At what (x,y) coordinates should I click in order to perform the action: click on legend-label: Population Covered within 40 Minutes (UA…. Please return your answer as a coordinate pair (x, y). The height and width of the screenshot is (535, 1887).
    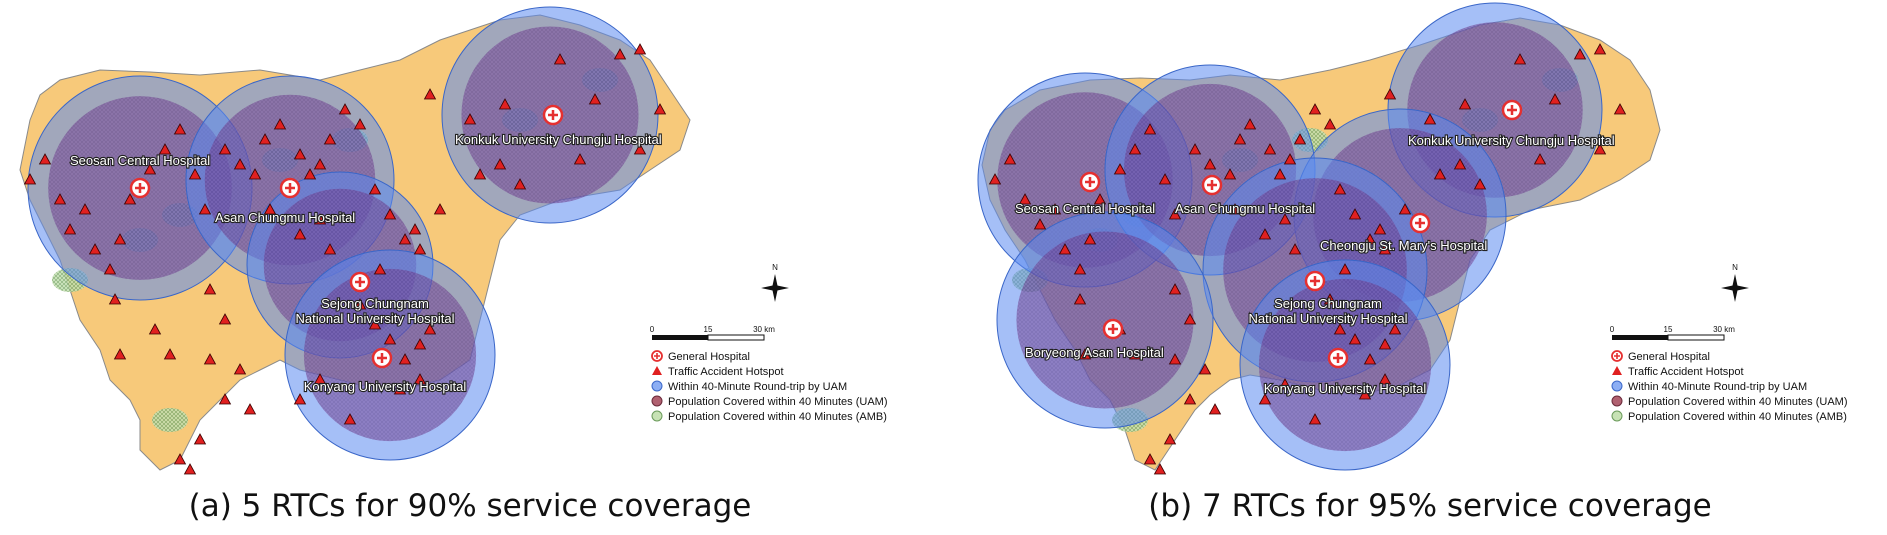
    Looking at the image, I should click on (778, 402).